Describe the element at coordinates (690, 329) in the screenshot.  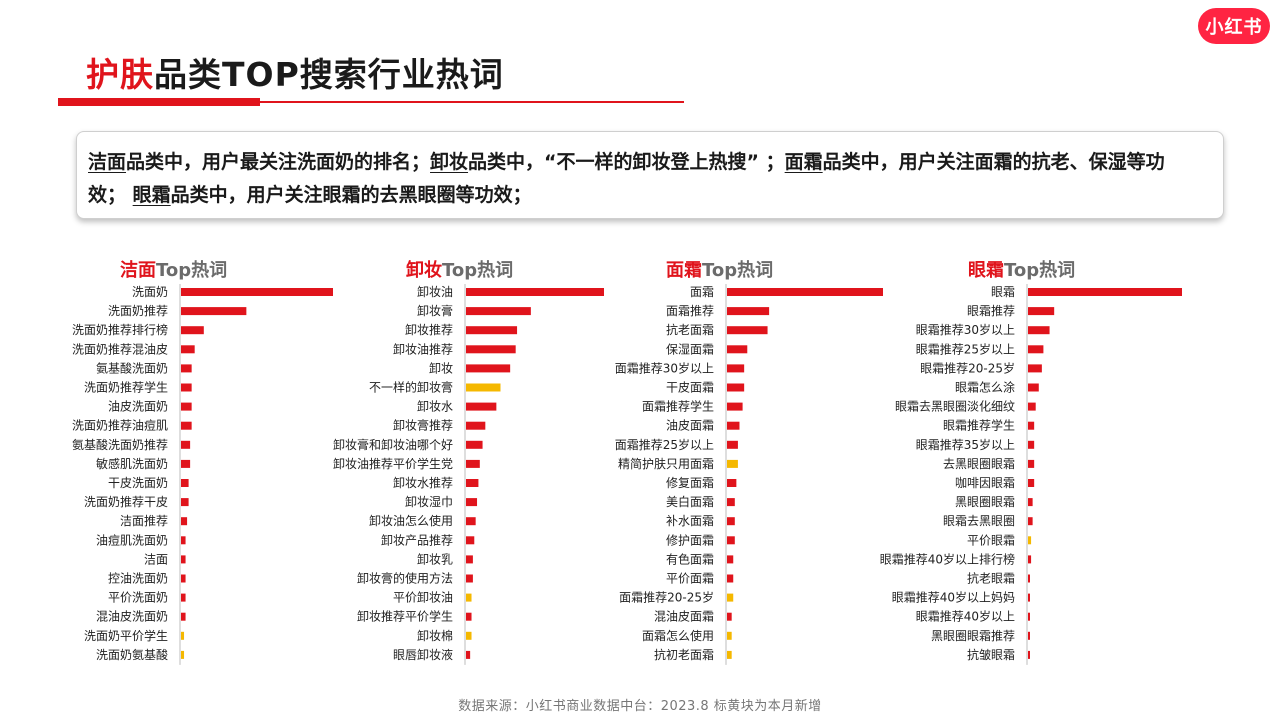
I see `category-label: 抗老面霜` at that location.